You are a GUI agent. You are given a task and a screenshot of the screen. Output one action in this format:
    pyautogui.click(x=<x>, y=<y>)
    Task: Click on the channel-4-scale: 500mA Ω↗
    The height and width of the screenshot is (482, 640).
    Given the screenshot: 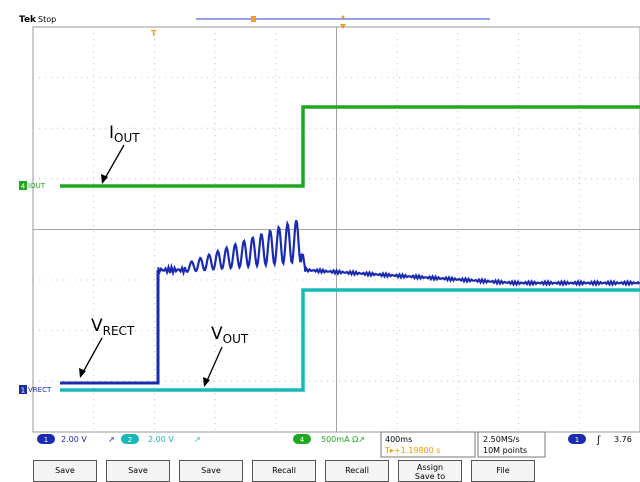 What is the action you would take?
    pyautogui.click(x=343, y=439)
    